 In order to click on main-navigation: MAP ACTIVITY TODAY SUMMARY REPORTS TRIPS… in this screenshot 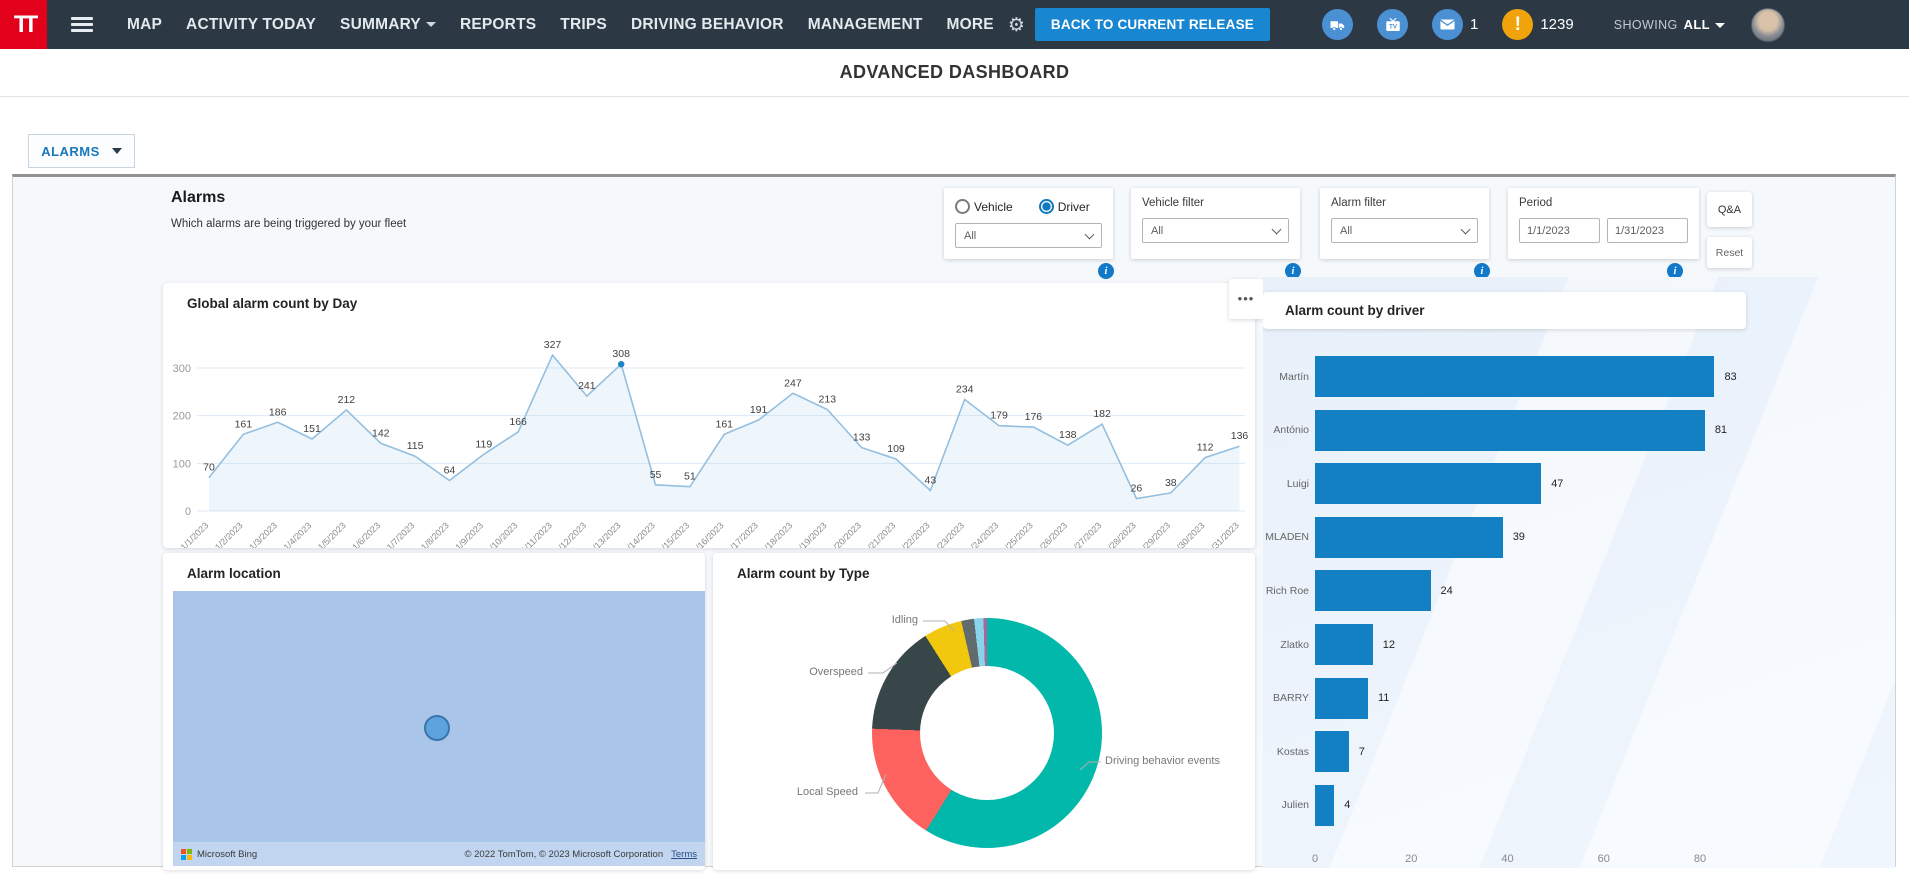, I will do `click(560, 25)`.